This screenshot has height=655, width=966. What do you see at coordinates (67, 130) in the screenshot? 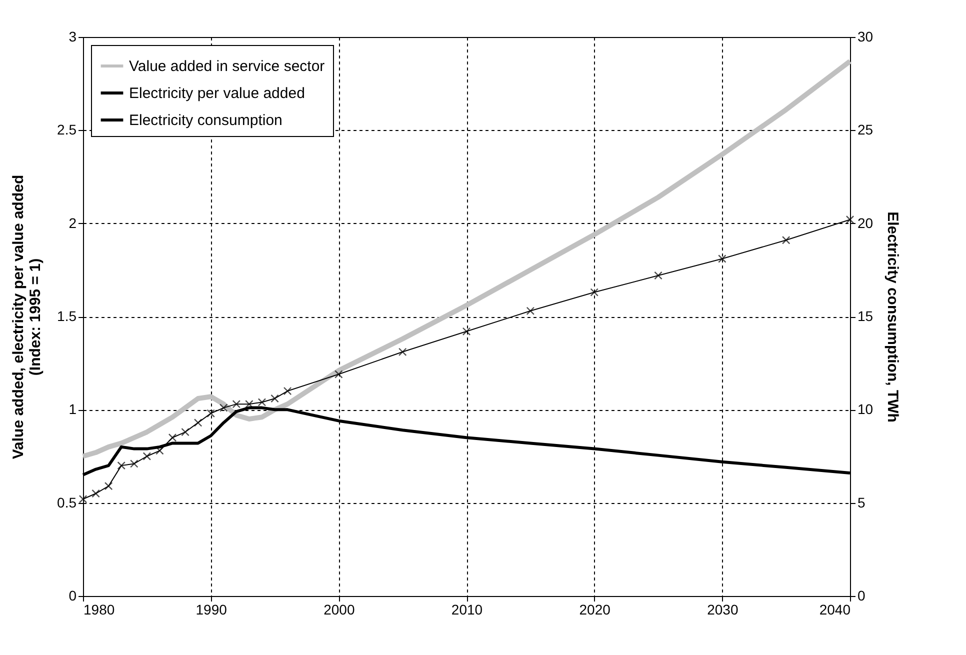
I see `y-tick-label: 2.5` at bounding box center [67, 130].